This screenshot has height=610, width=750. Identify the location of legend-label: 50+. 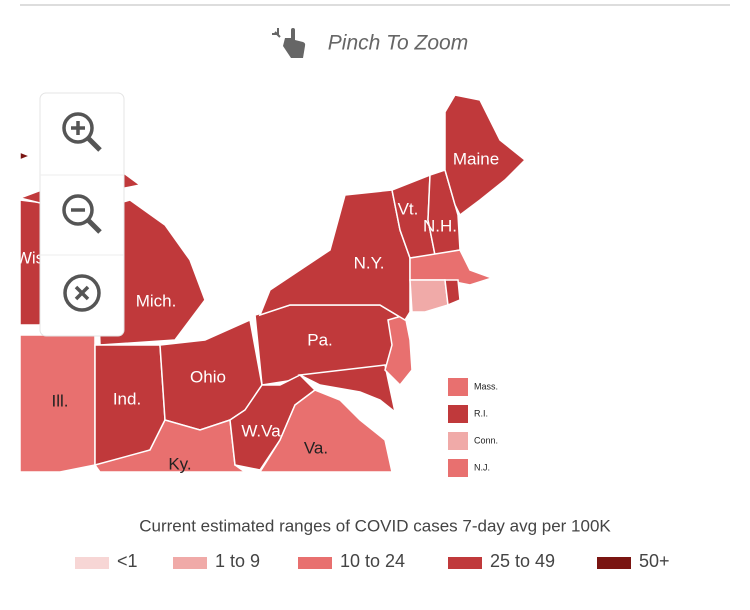
(654, 561).